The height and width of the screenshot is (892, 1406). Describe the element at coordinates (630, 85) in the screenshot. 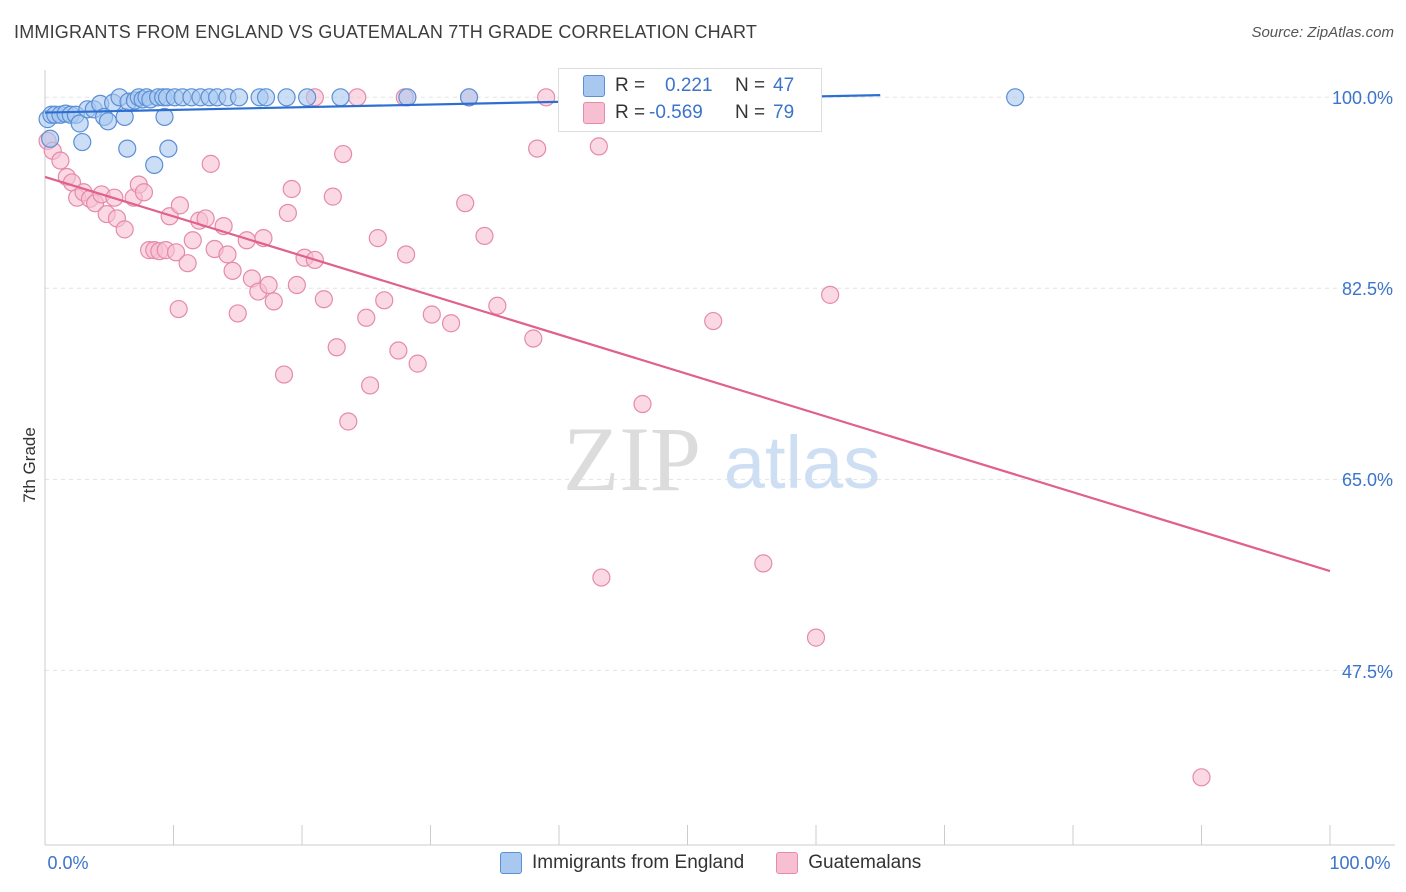

I see `england-r-label: R =` at that location.